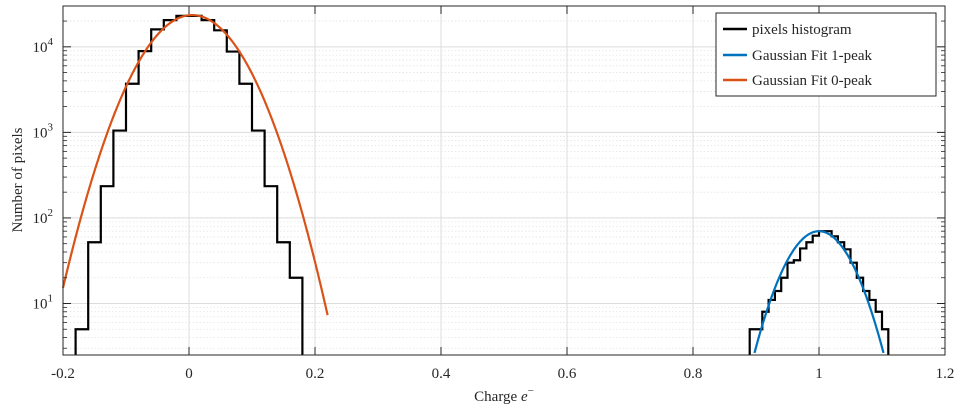 This screenshot has width=959, height=409. Describe the element at coordinates (315, 374) in the screenshot. I see `x-tick-label: 0.2` at that location.